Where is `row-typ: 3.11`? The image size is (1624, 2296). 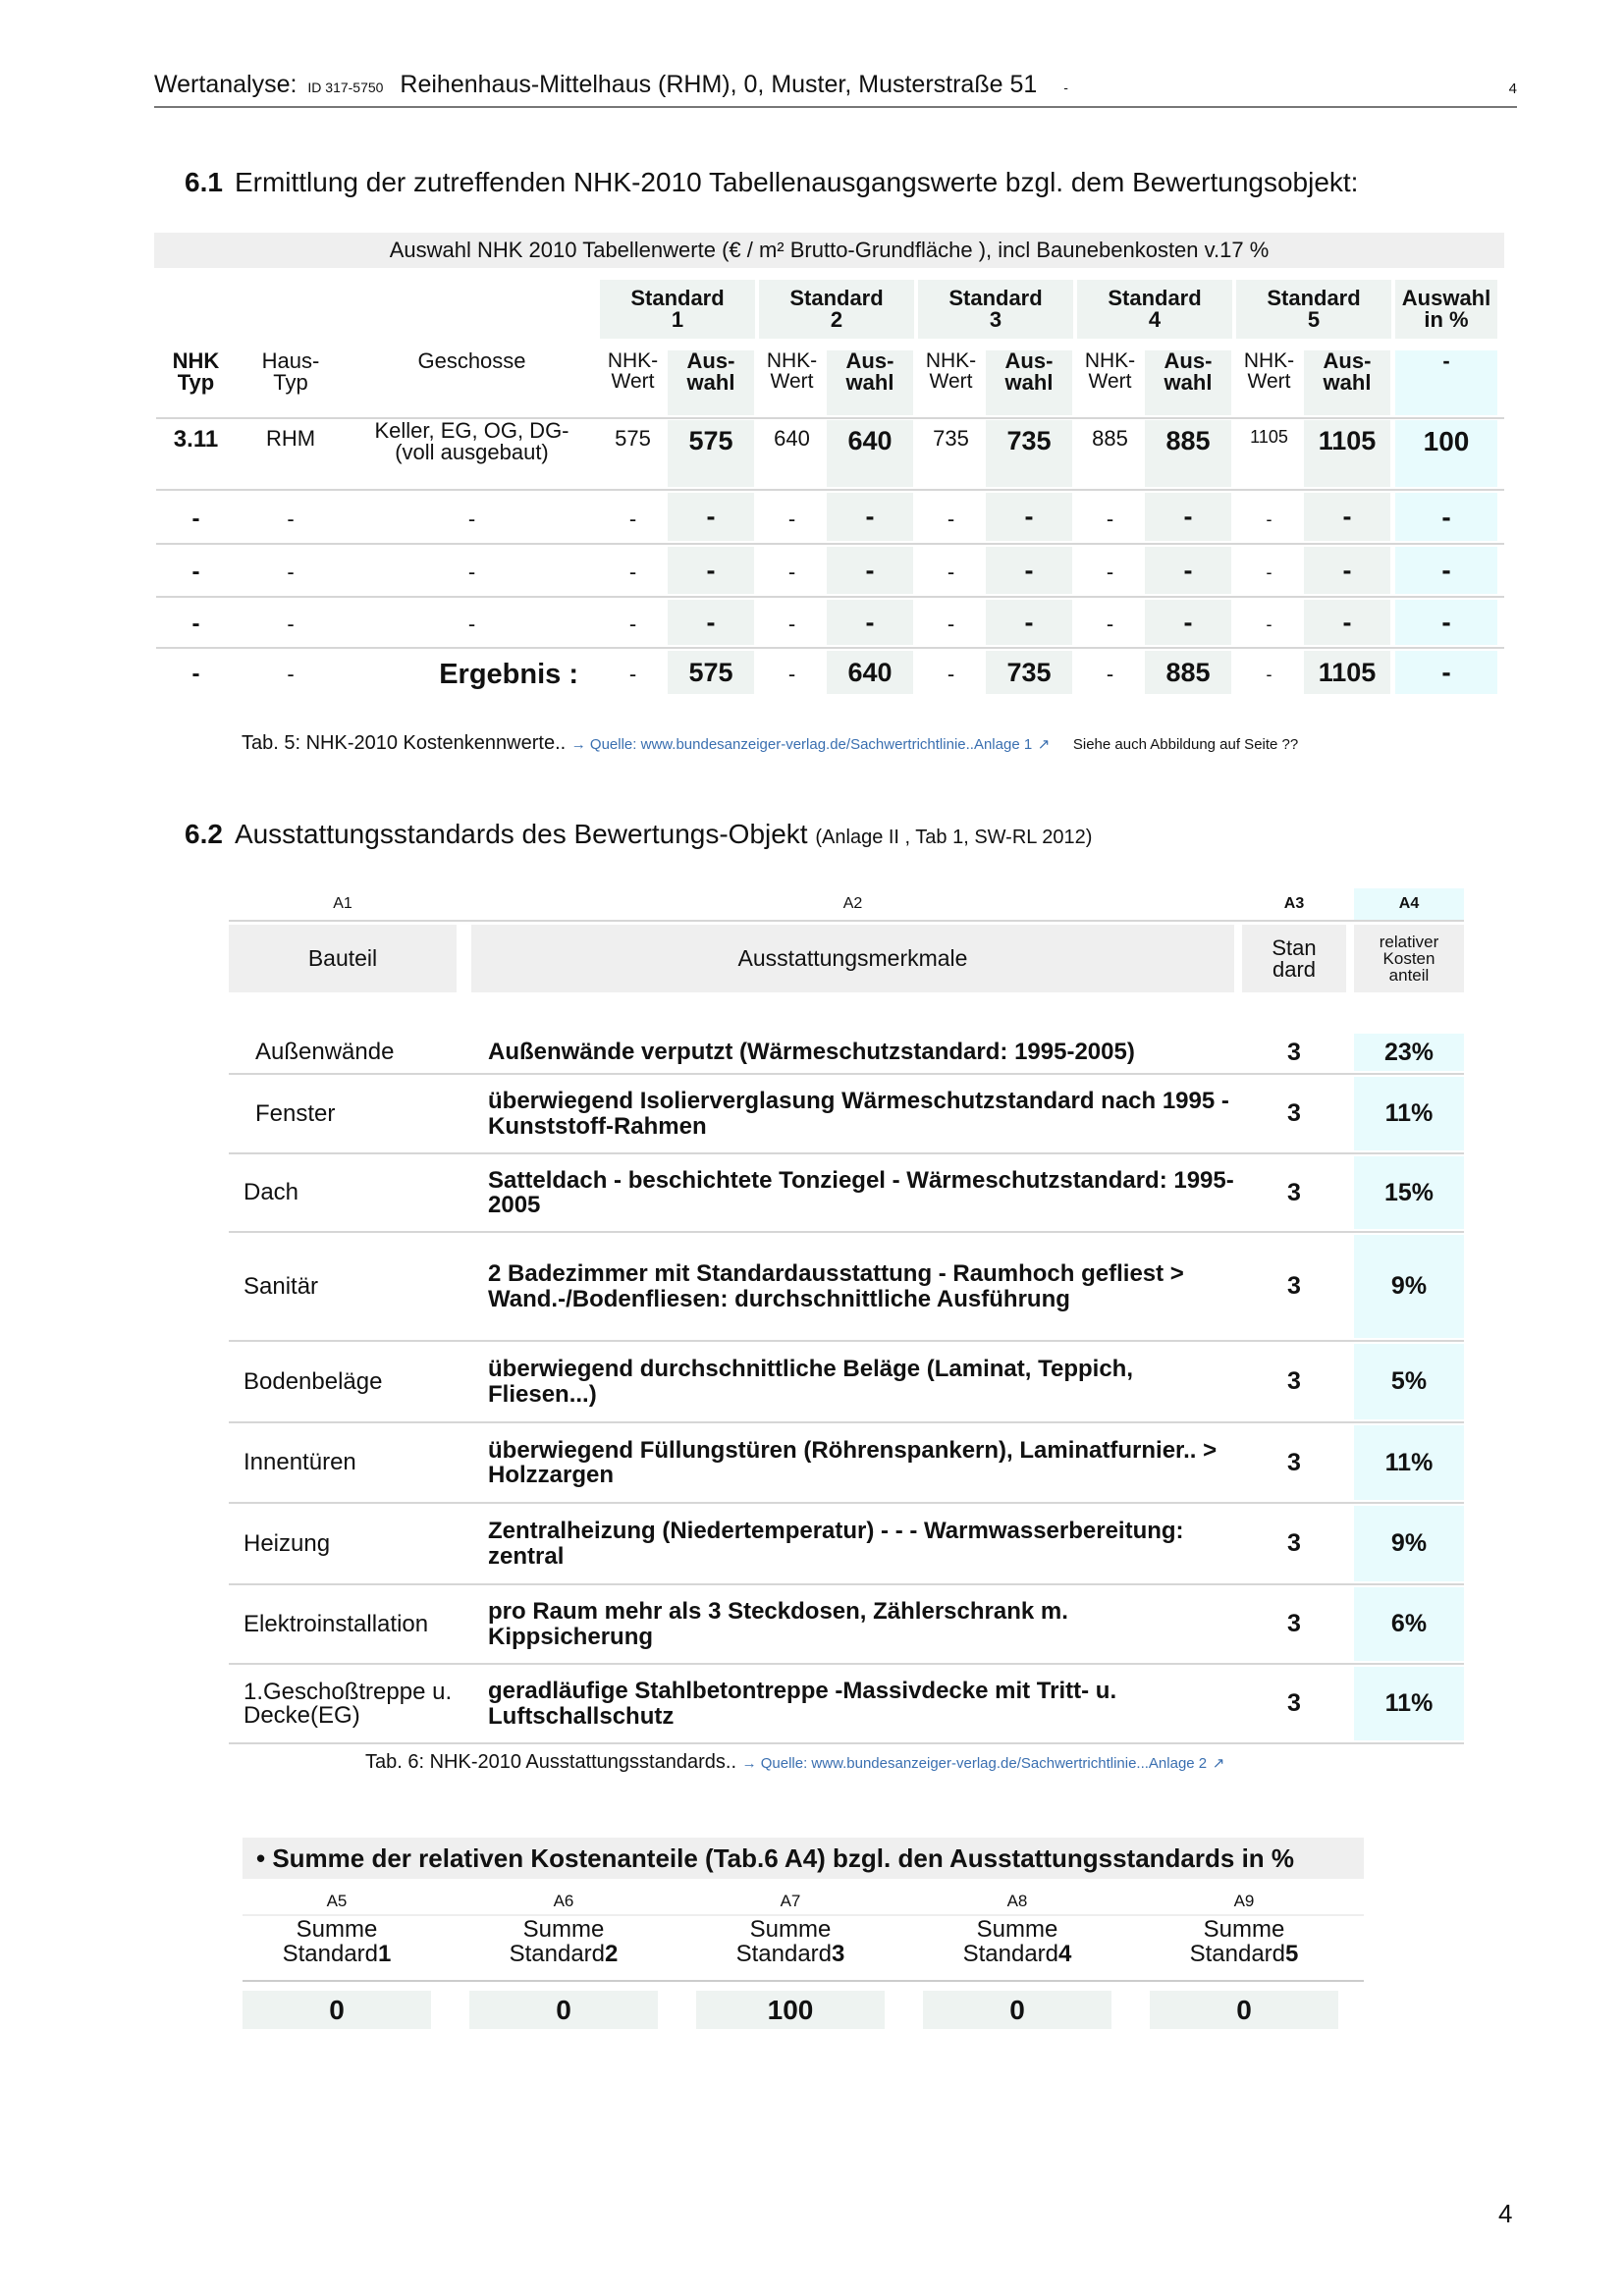
row-typ: 3.11 is located at coordinates (196, 439).